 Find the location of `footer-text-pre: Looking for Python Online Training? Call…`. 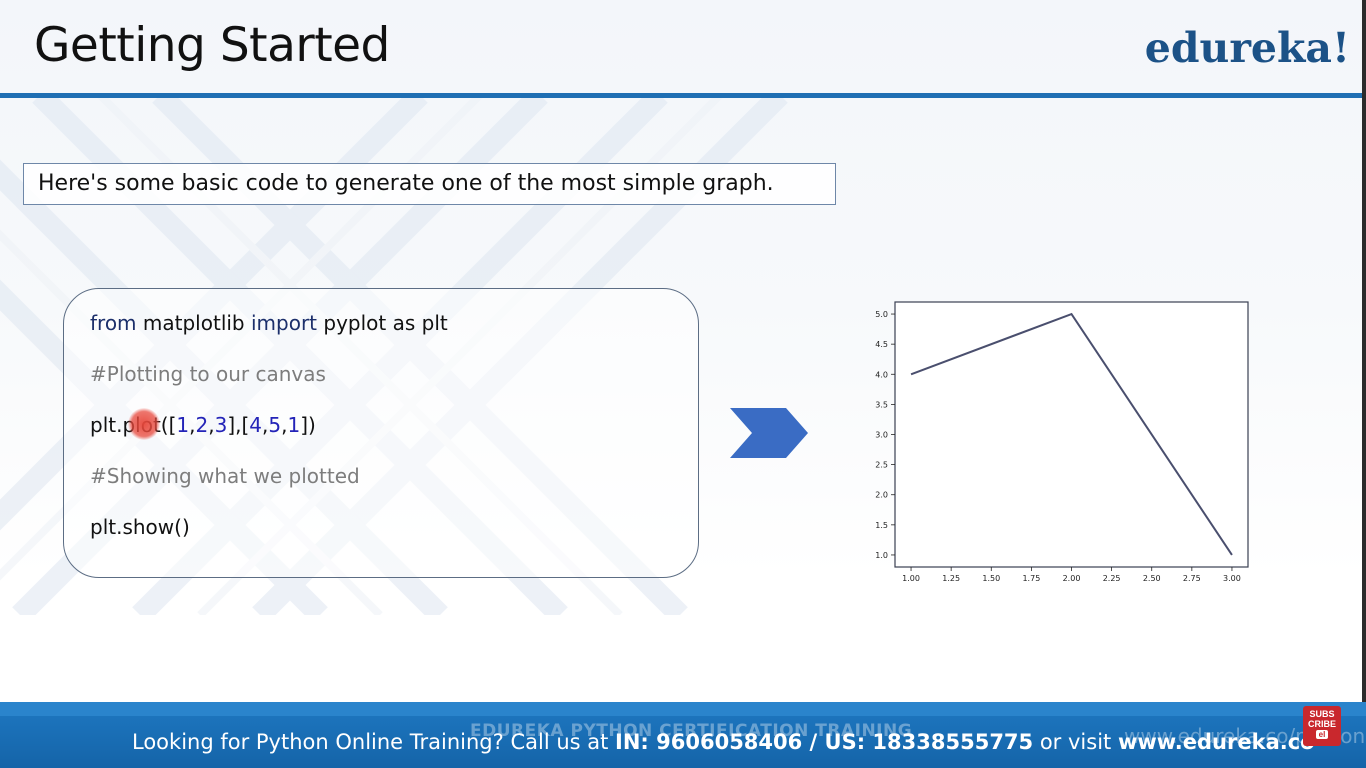

footer-text-pre: Looking for Python Online Training? Call… is located at coordinates (374, 742).